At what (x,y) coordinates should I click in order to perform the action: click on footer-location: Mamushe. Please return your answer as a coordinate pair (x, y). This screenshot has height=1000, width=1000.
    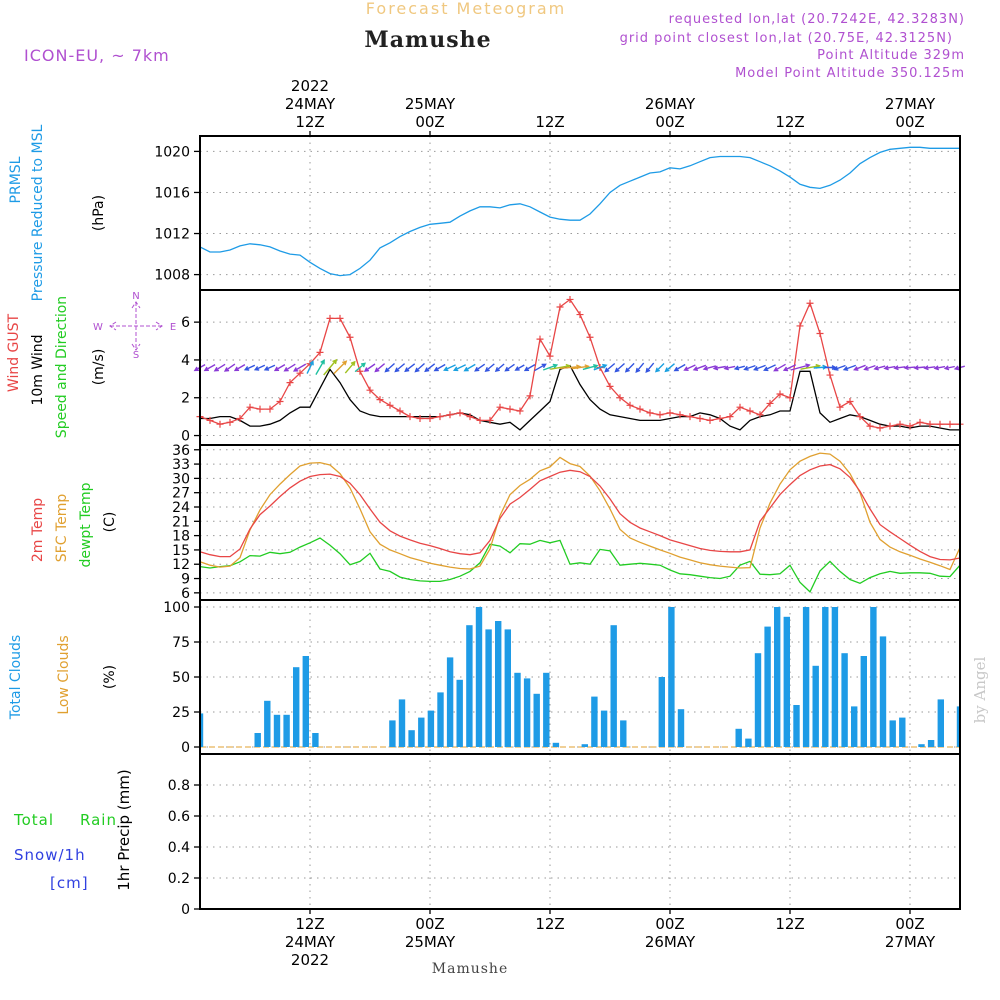
    Looking at the image, I should click on (470, 969).